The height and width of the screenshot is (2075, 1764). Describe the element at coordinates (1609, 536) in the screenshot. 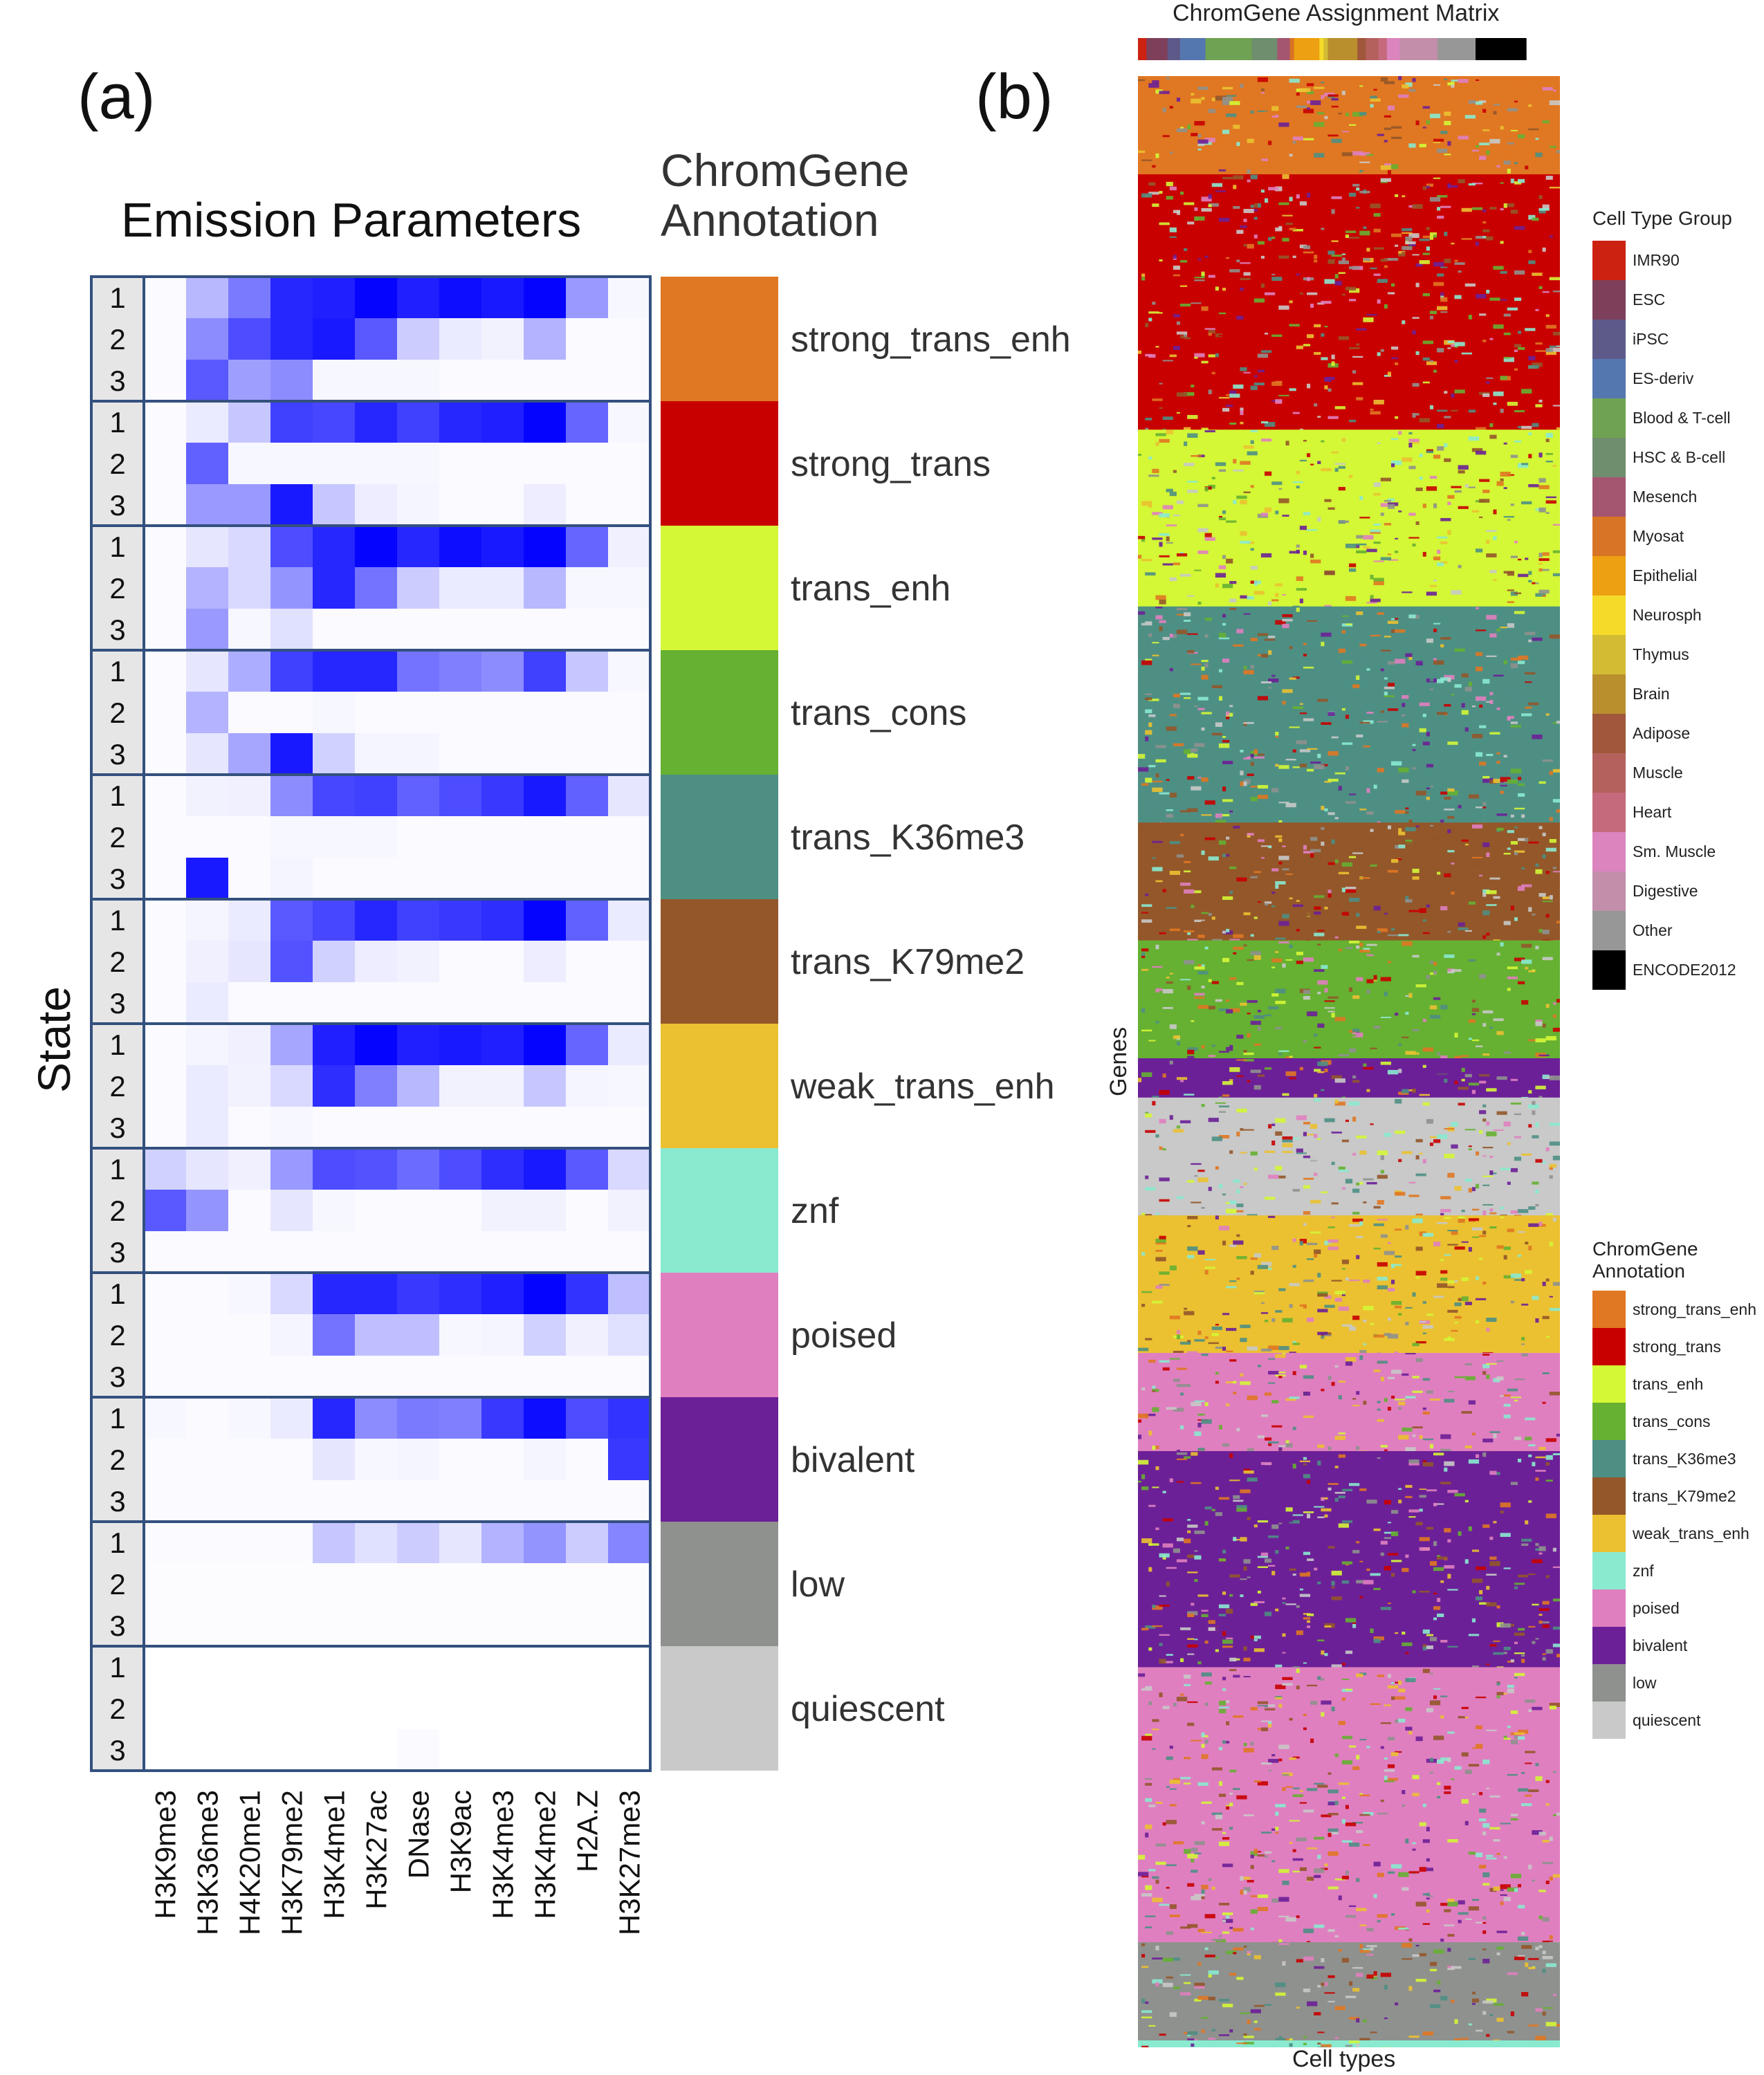

I see `legend-swatch` at that location.